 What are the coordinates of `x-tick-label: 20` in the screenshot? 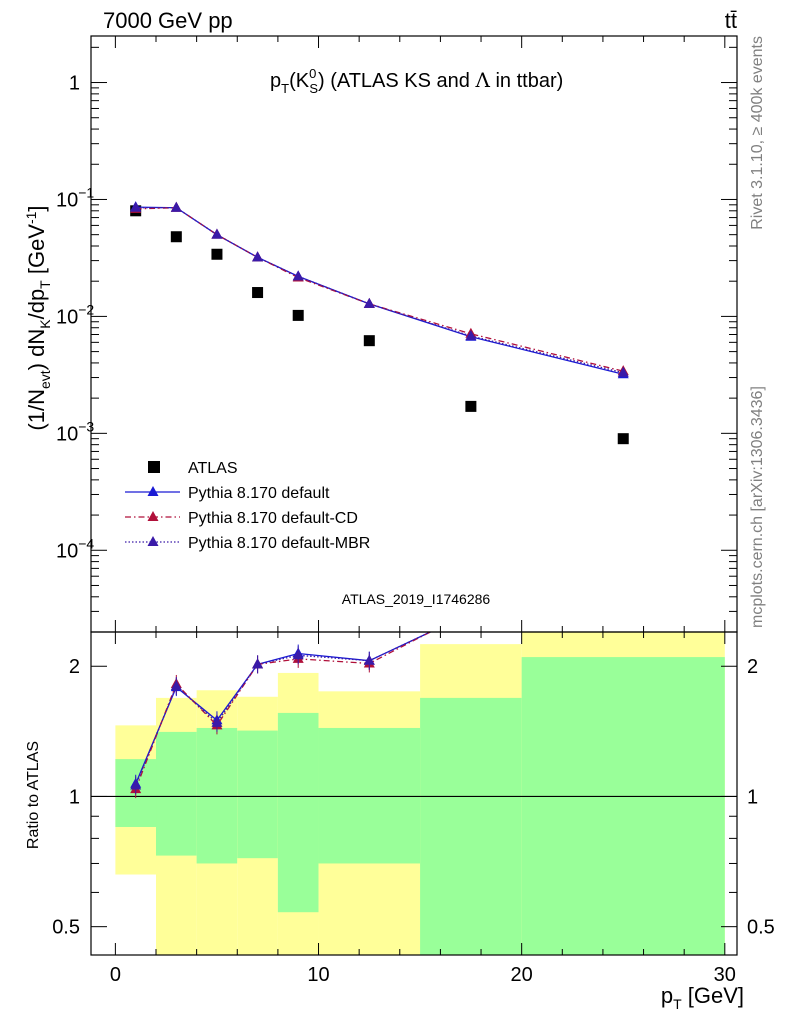 It's located at (522, 975).